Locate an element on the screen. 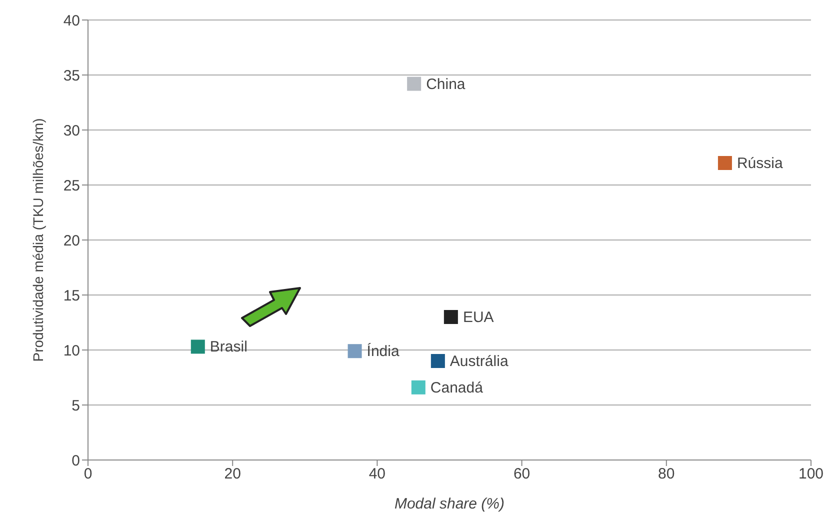 This screenshot has width=839, height=528. y-tick-label: 10 is located at coordinates (71, 351).